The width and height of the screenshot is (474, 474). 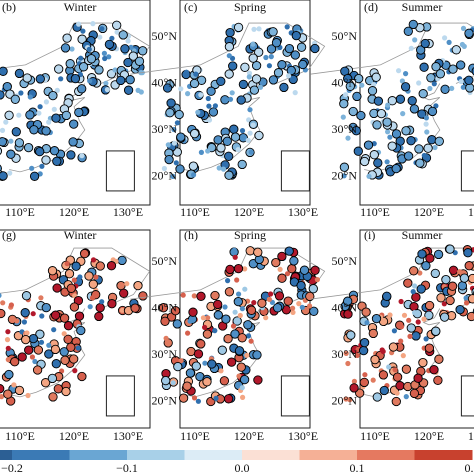 I want to click on border, so click(x=392, y=53).